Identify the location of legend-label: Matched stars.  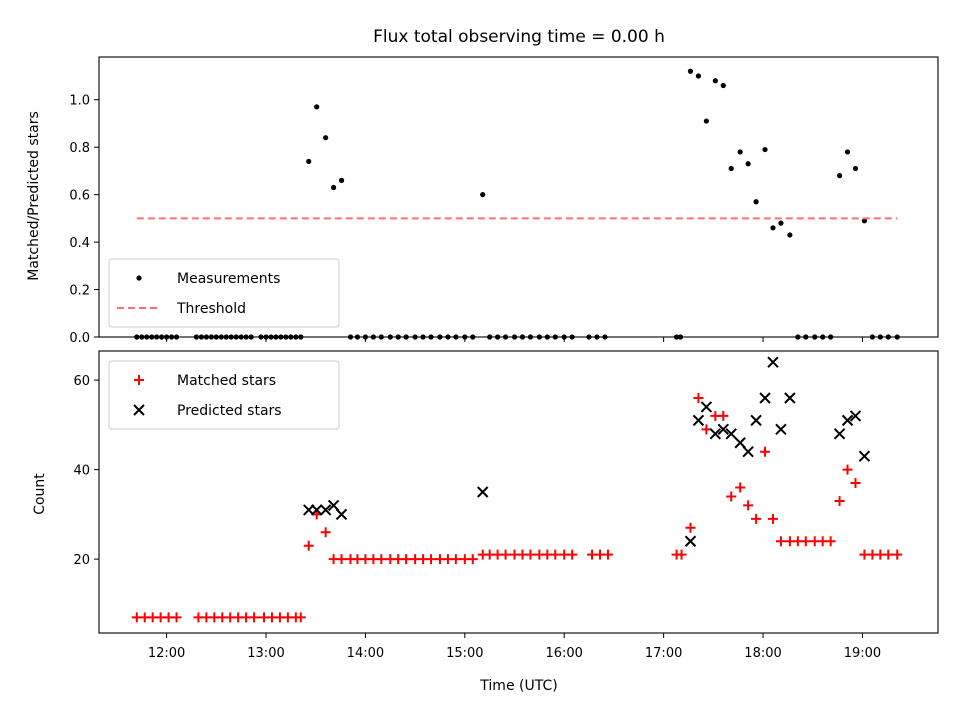
(226, 381).